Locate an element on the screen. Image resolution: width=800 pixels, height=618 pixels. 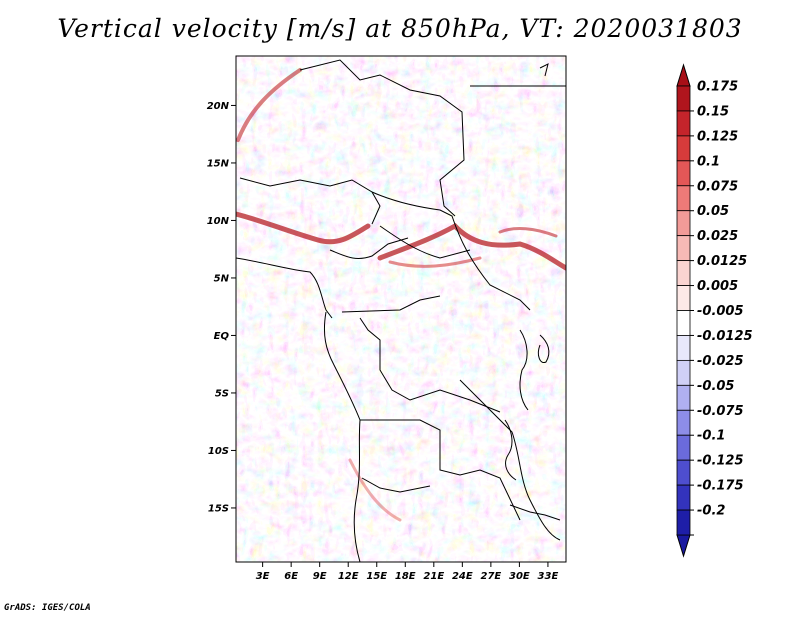
colorbar-label: 0.175 is located at coordinates (717, 87).